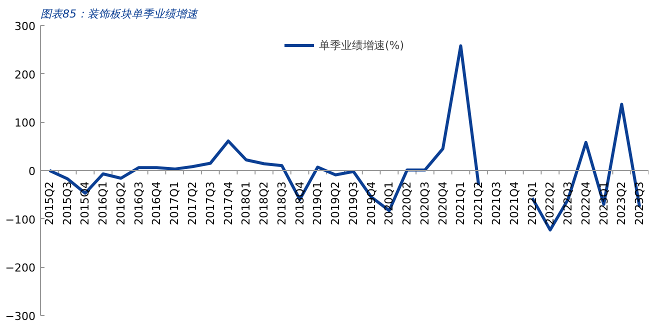 The image size is (658, 329). Describe the element at coordinates (371, 203) in the screenshot. I see `x-tick-label: 2019Q4` at that location.